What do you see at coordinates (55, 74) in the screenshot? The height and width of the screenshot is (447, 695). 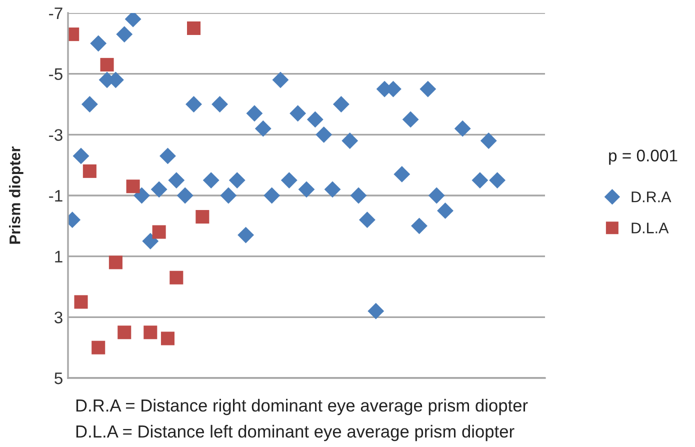 I see `y-tick-label: -5` at bounding box center [55, 74].